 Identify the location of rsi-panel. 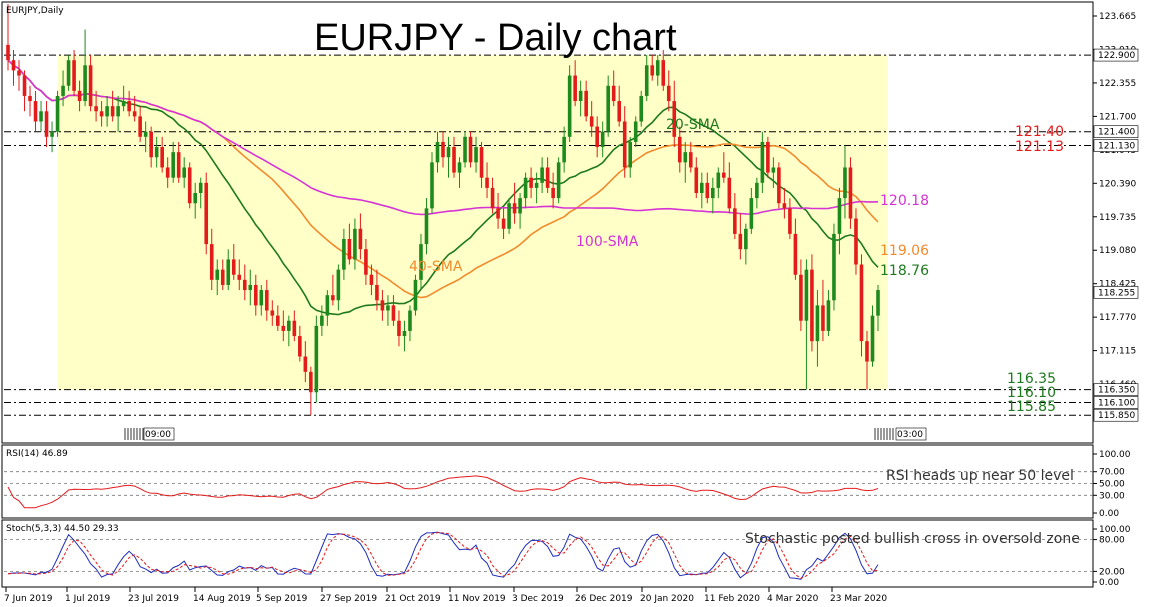
(547, 481).